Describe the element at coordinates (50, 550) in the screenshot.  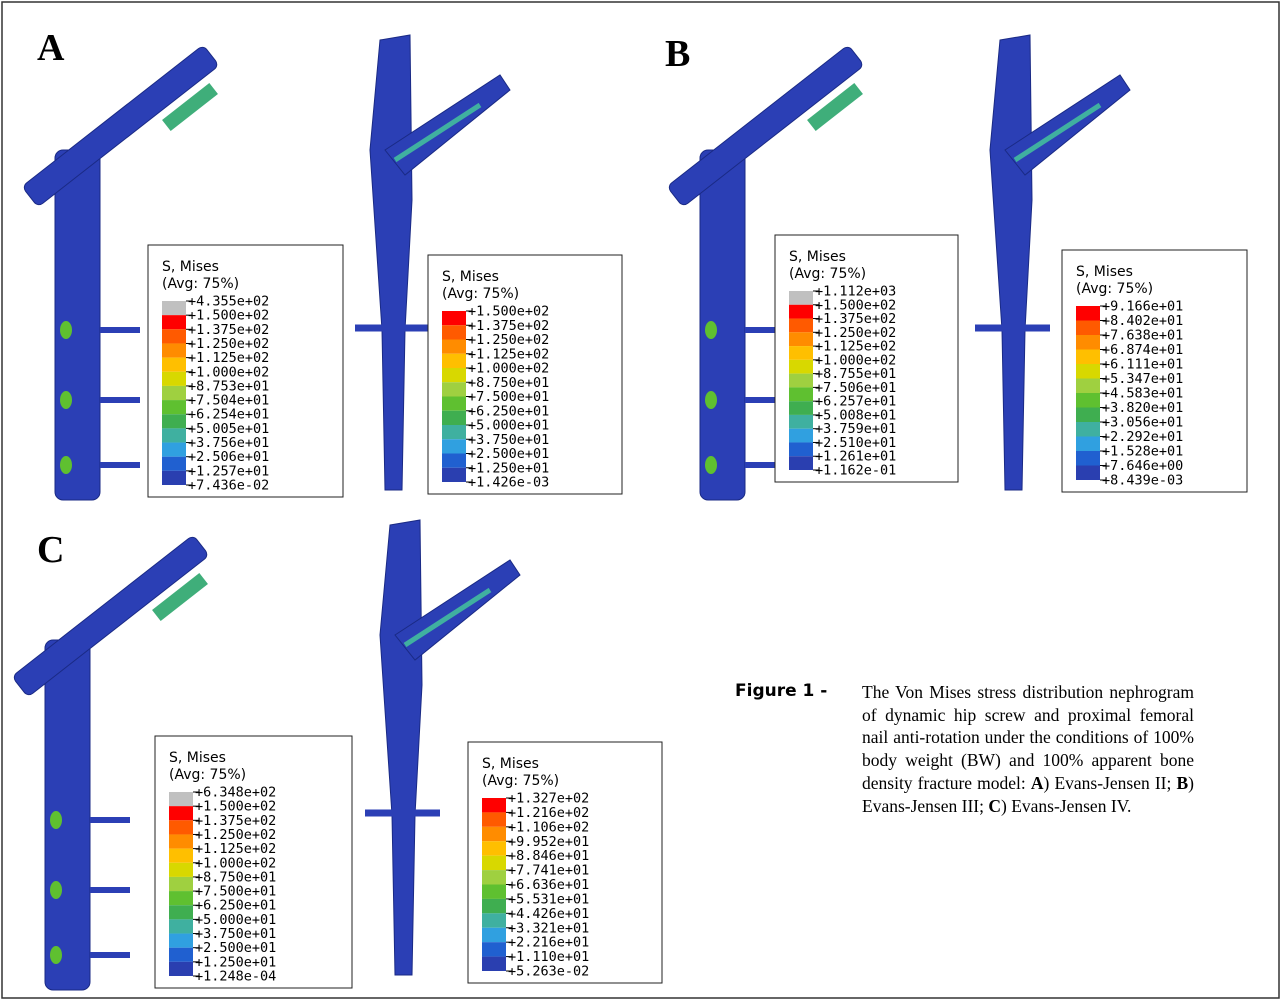
I see `panel-label: C` at that location.